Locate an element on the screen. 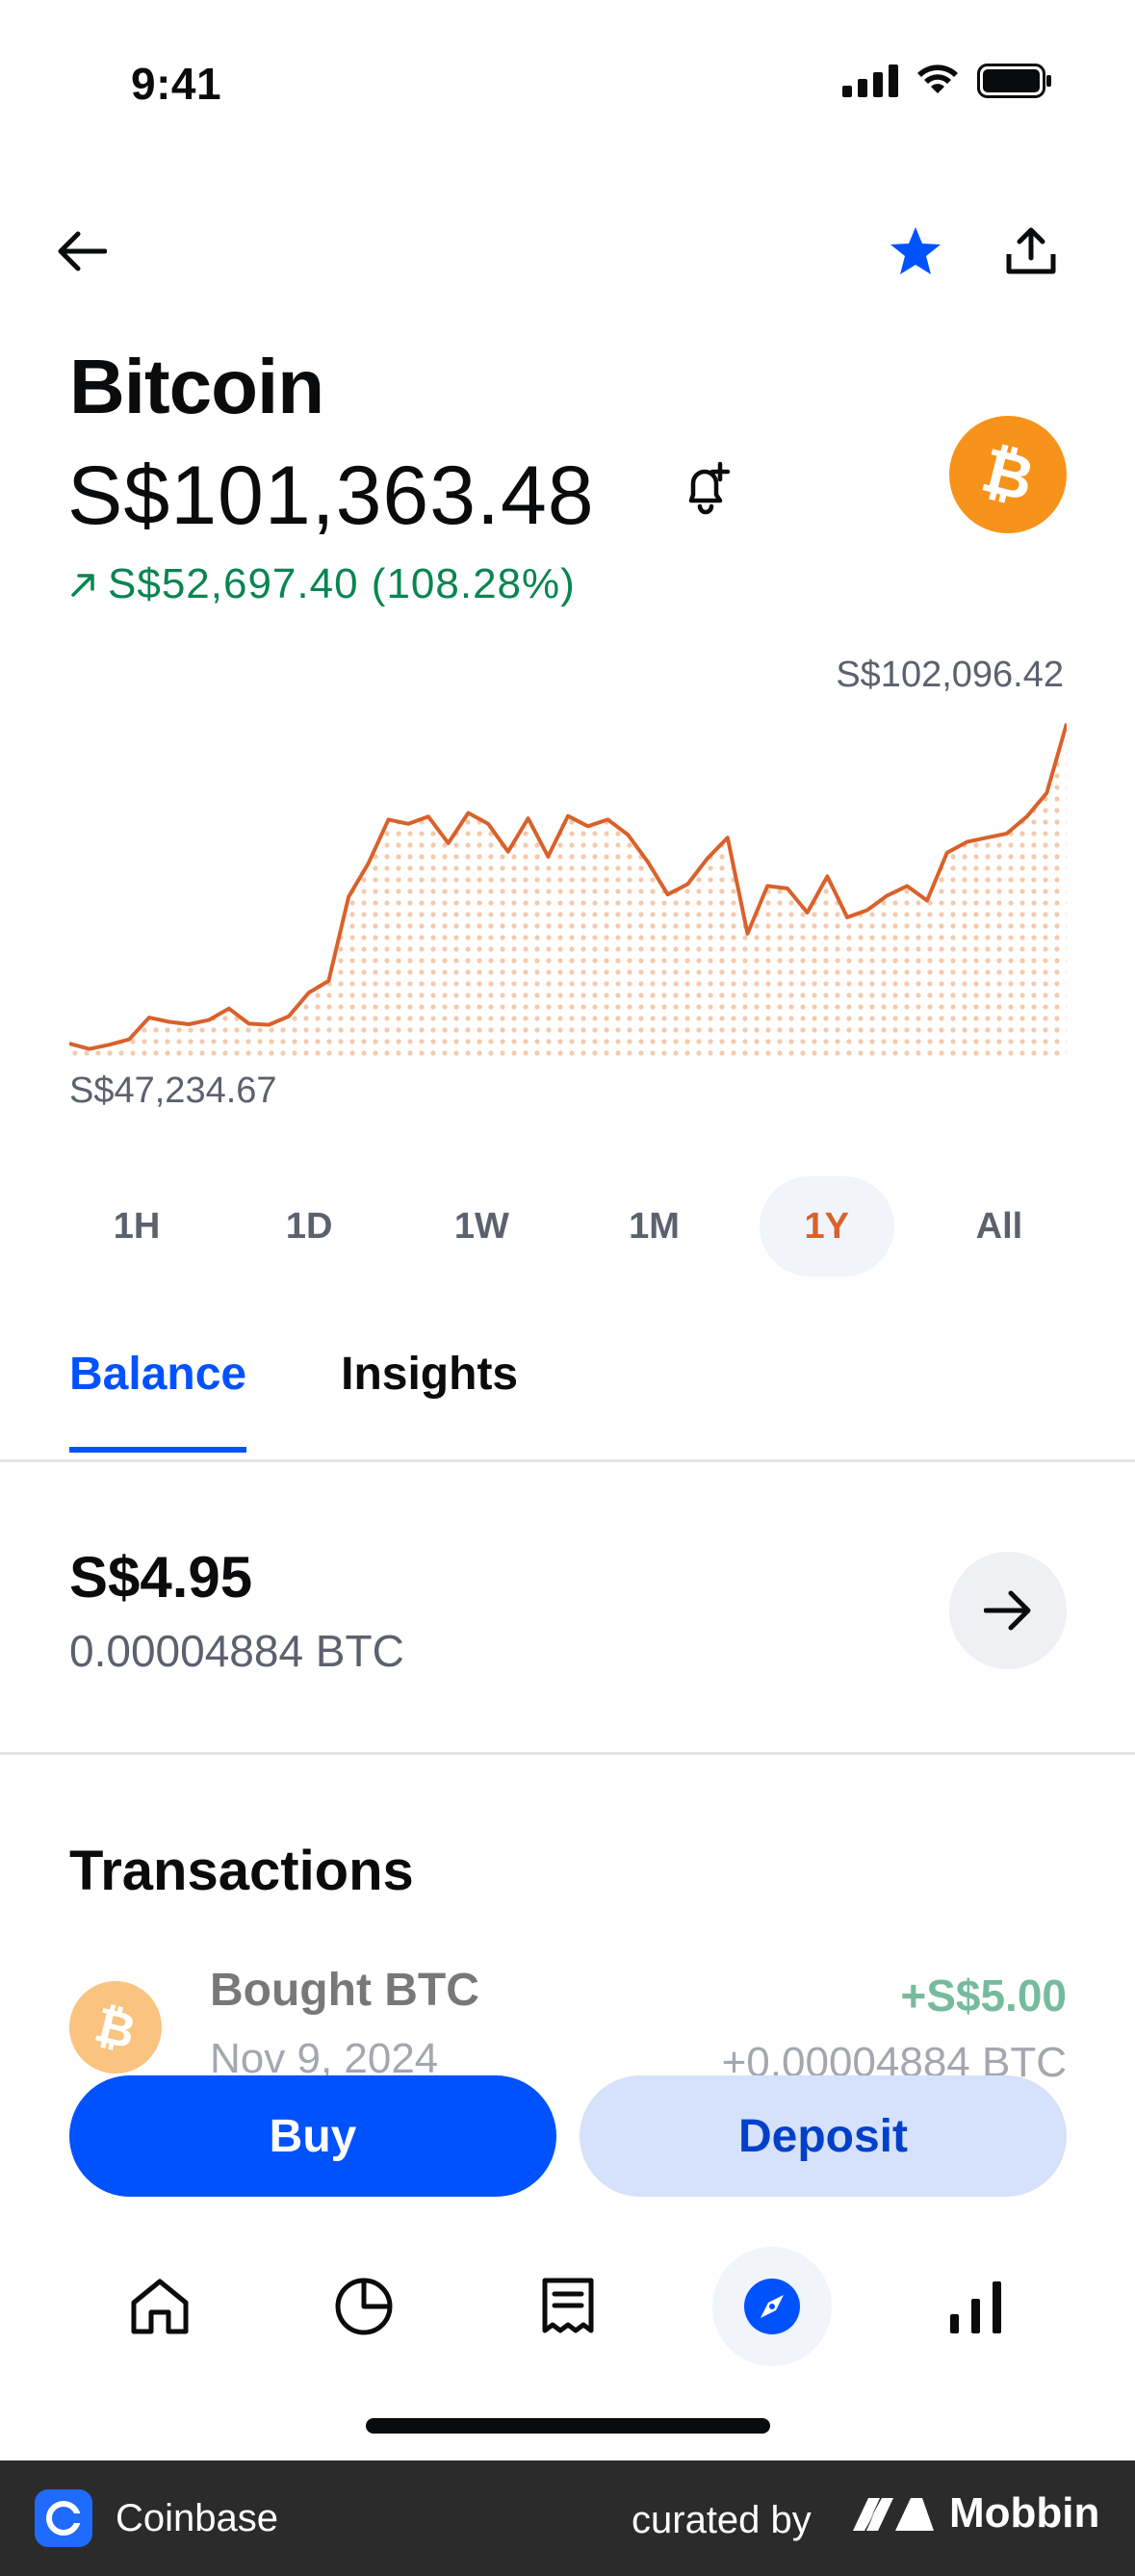 This screenshot has width=1135, height=2576. mobbin-brand: Mobbin is located at coordinates (975, 2513).